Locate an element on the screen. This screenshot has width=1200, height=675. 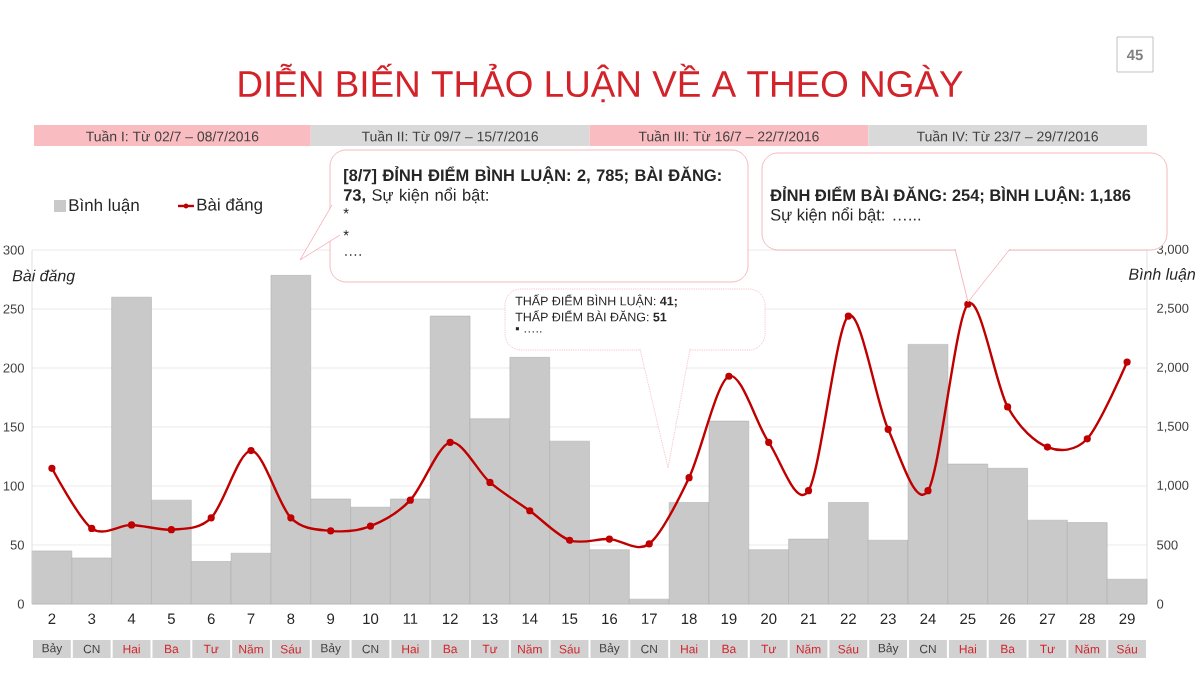
y-tick-label: 300 is located at coordinates (13, 250).